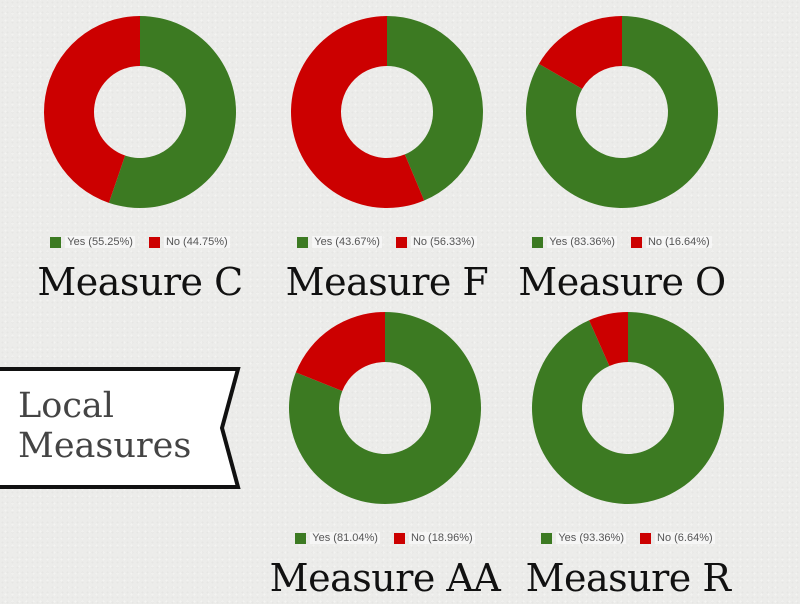  I want to click on legend-label: No (16.64%), so click(678, 242).